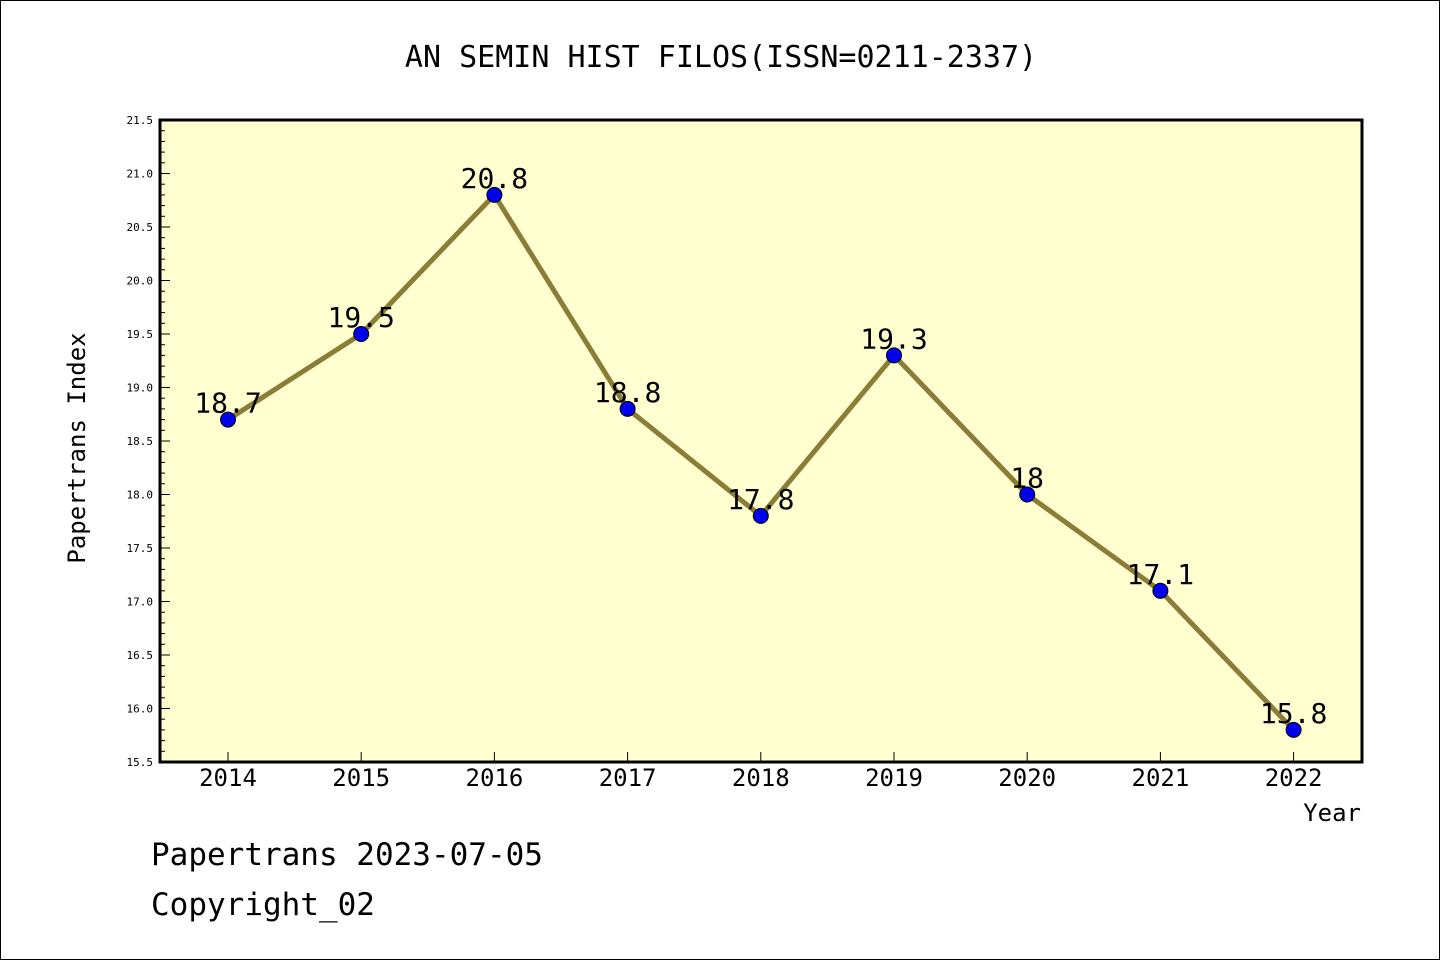 This screenshot has width=1440, height=960. Describe the element at coordinates (628, 778) in the screenshot. I see `x-tick-label: 2017` at that location.